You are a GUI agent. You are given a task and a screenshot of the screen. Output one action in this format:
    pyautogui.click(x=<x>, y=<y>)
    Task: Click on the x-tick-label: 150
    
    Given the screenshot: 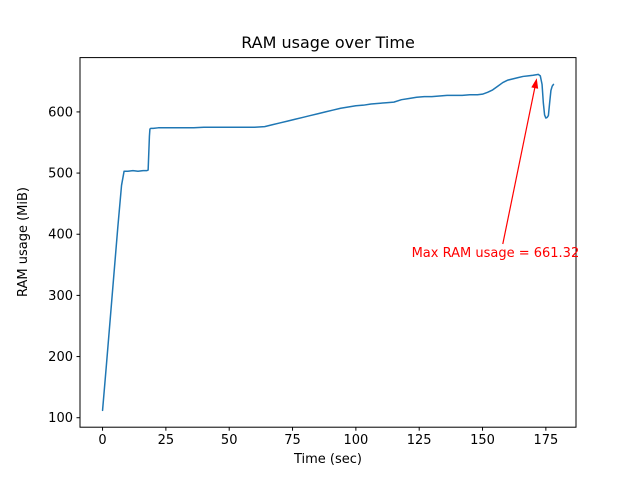 What is the action you would take?
    pyautogui.click(x=482, y=440)
    